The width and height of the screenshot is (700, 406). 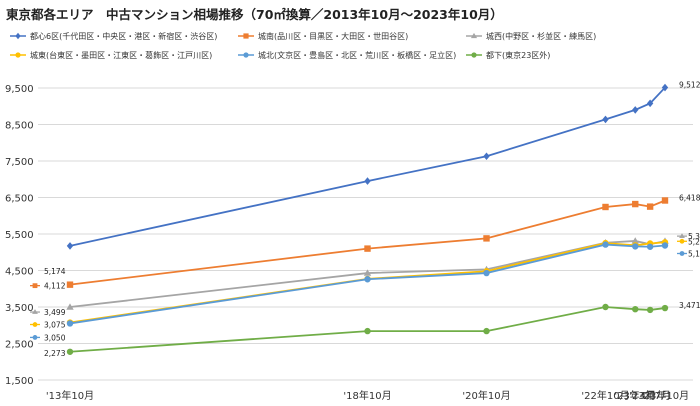 What do you see at coordinates (55, 337) in the screenshot?
I see `data-label-first: 3,050` at bounding box center [55, 337].